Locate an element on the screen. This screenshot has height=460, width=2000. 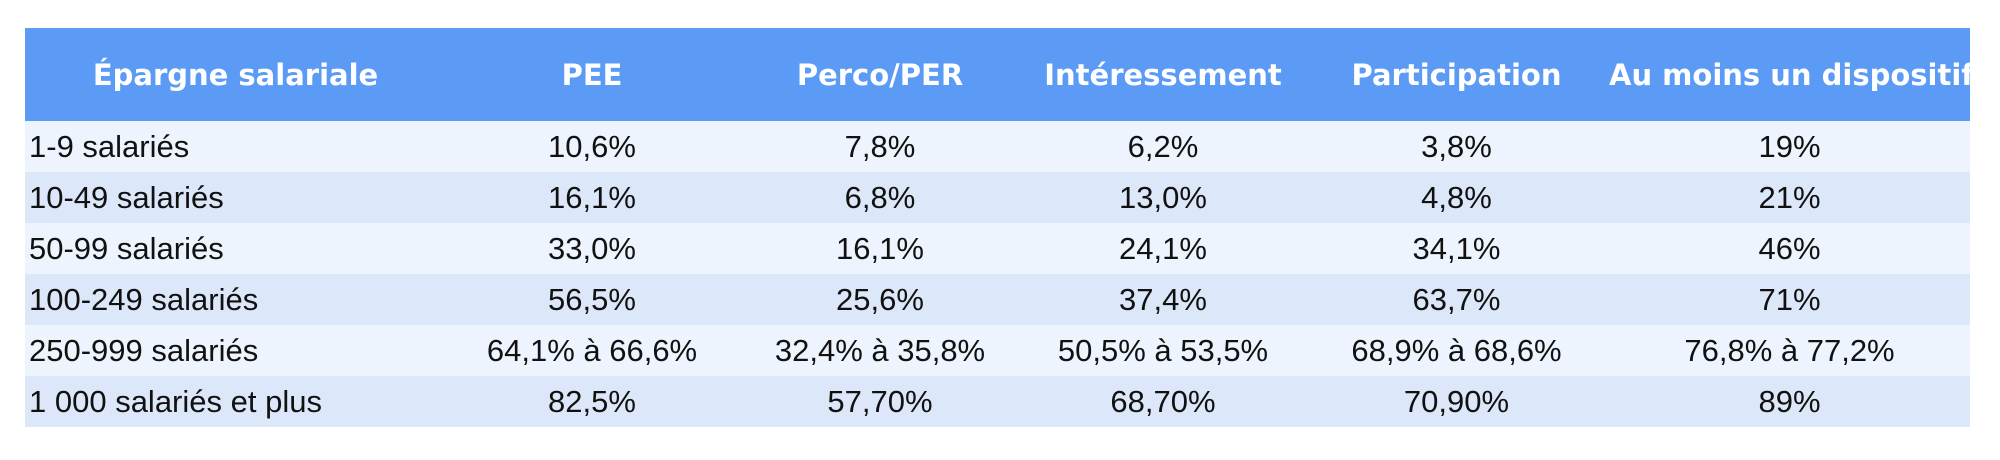
table-cell: 89% is located at coordinates (1789, 401).